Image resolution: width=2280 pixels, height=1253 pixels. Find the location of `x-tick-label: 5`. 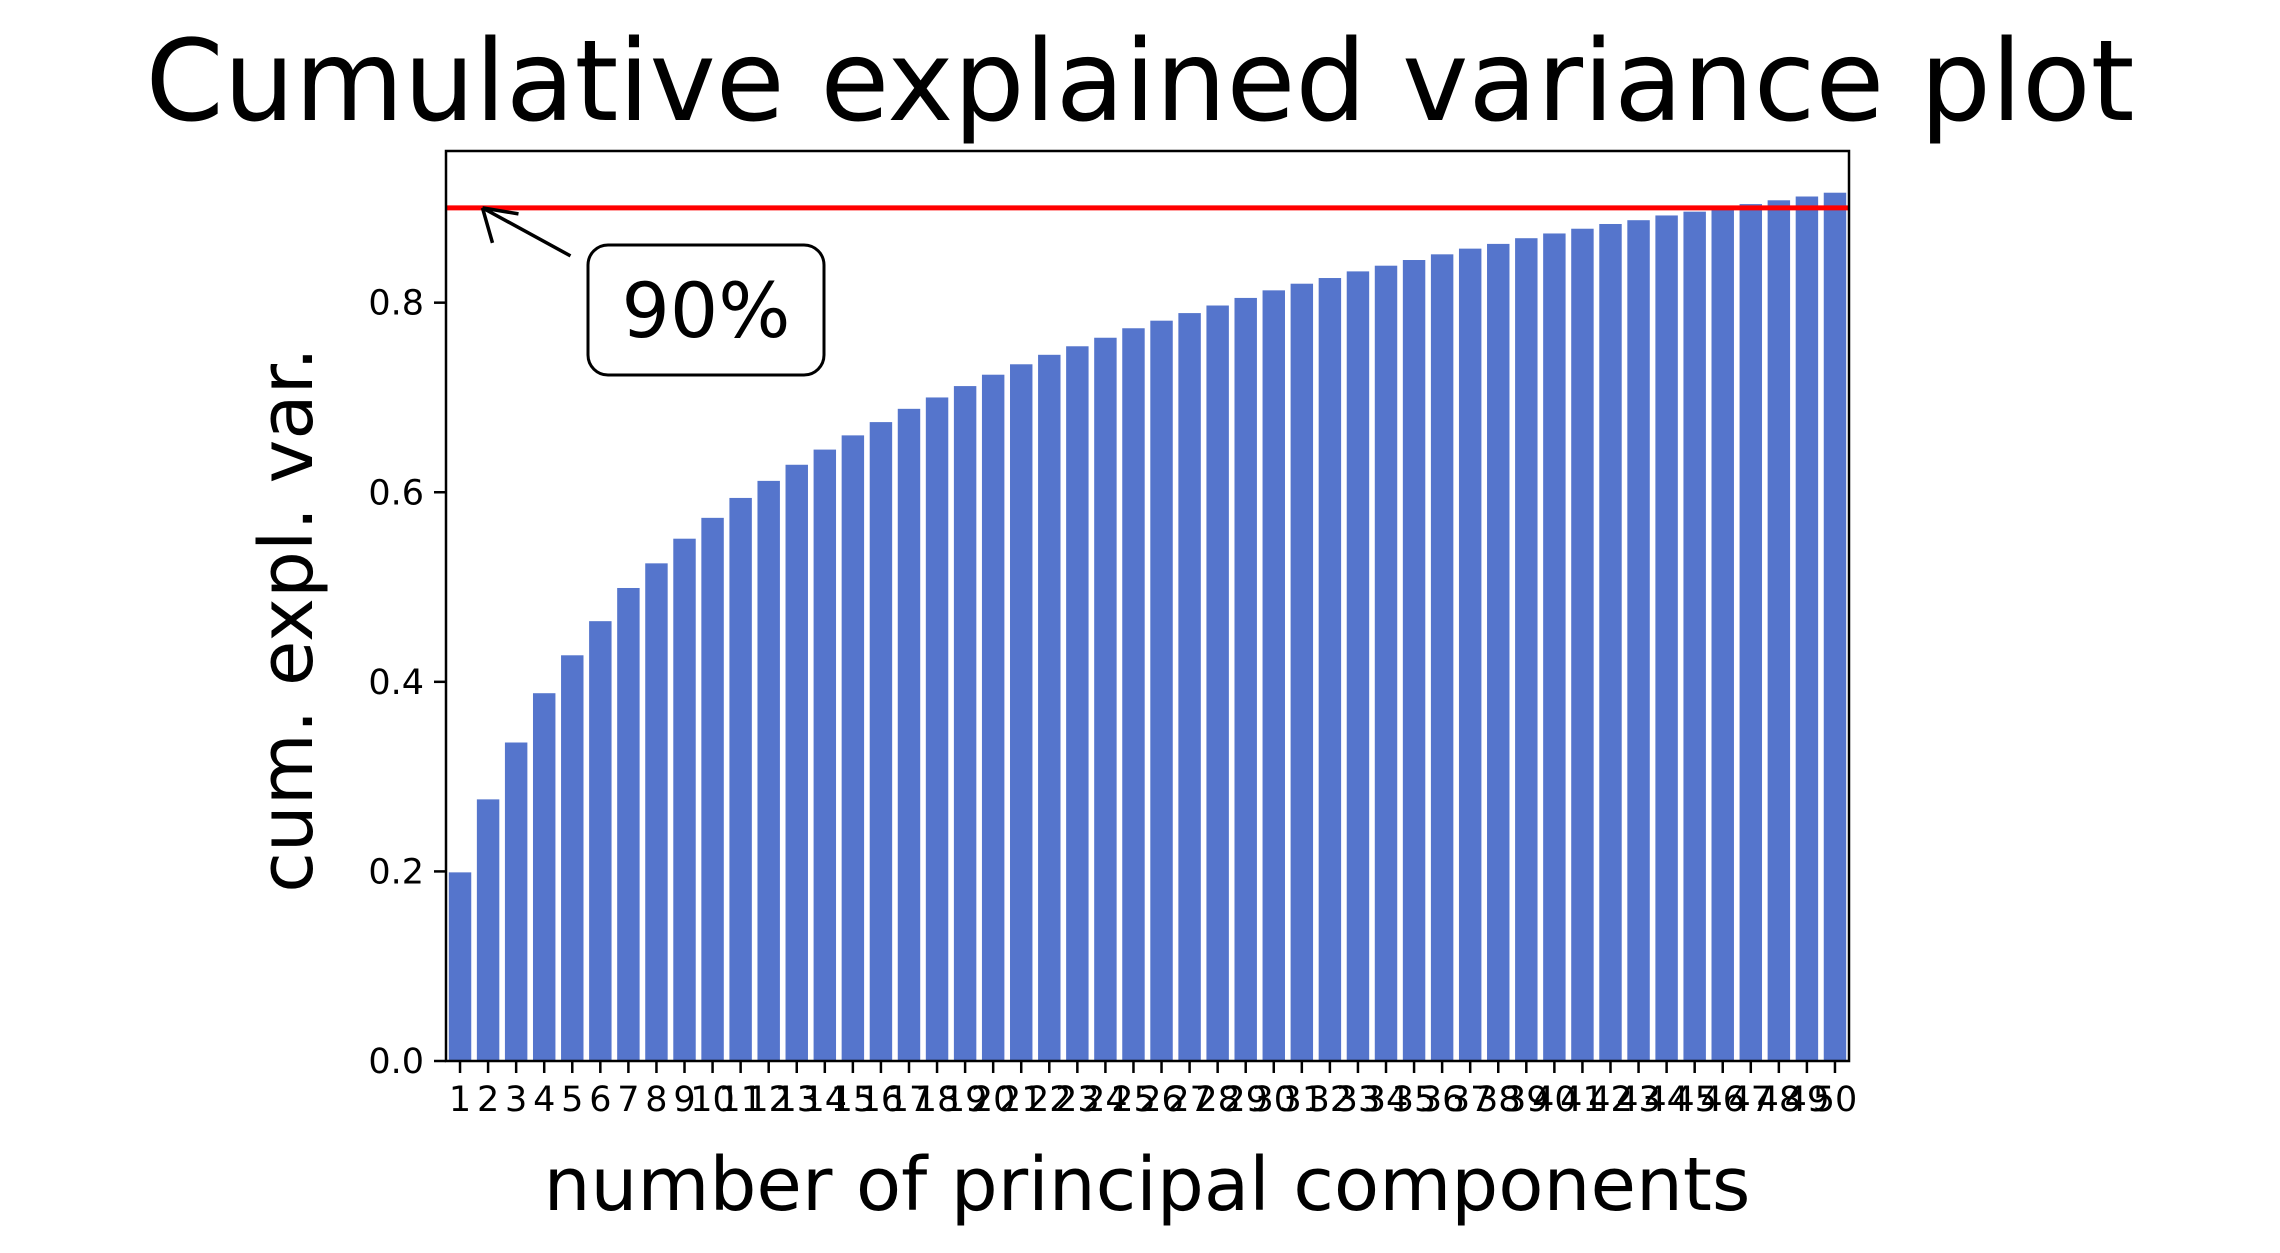

x-tick-label: 5 is located at coordinates (572, 1100).